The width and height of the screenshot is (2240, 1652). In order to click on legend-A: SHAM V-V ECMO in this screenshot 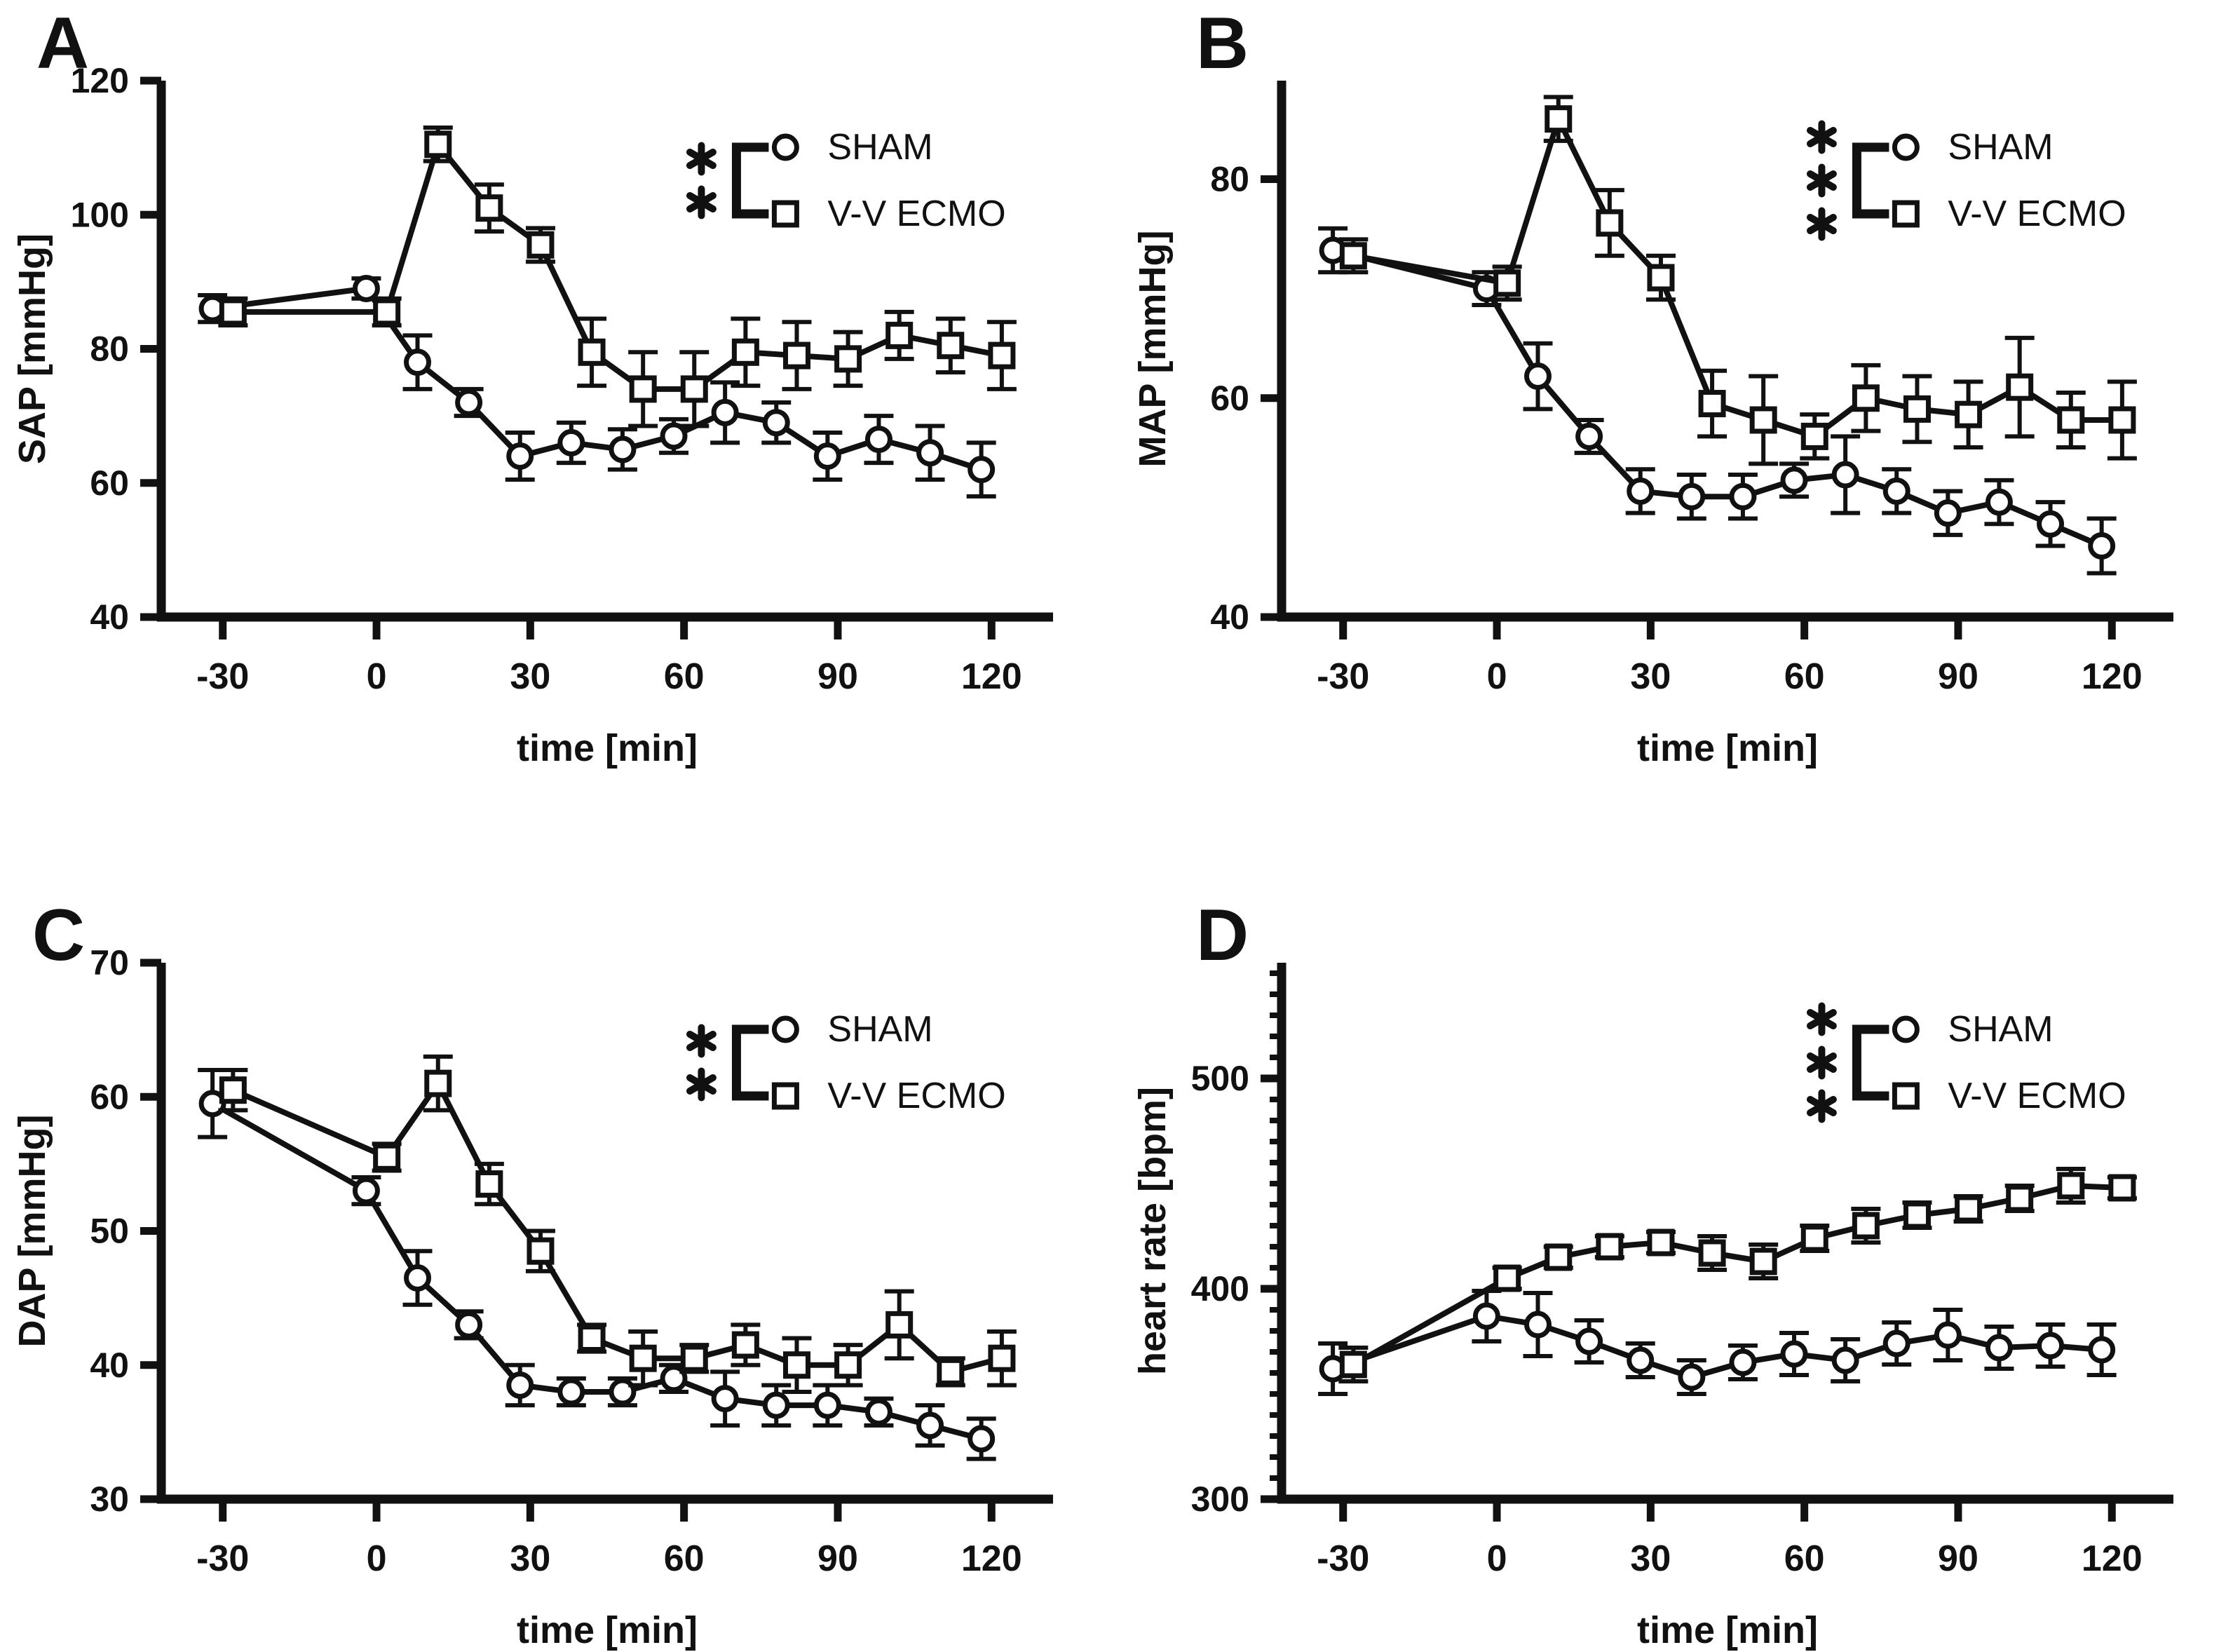, I will do `click(846, 180)`.